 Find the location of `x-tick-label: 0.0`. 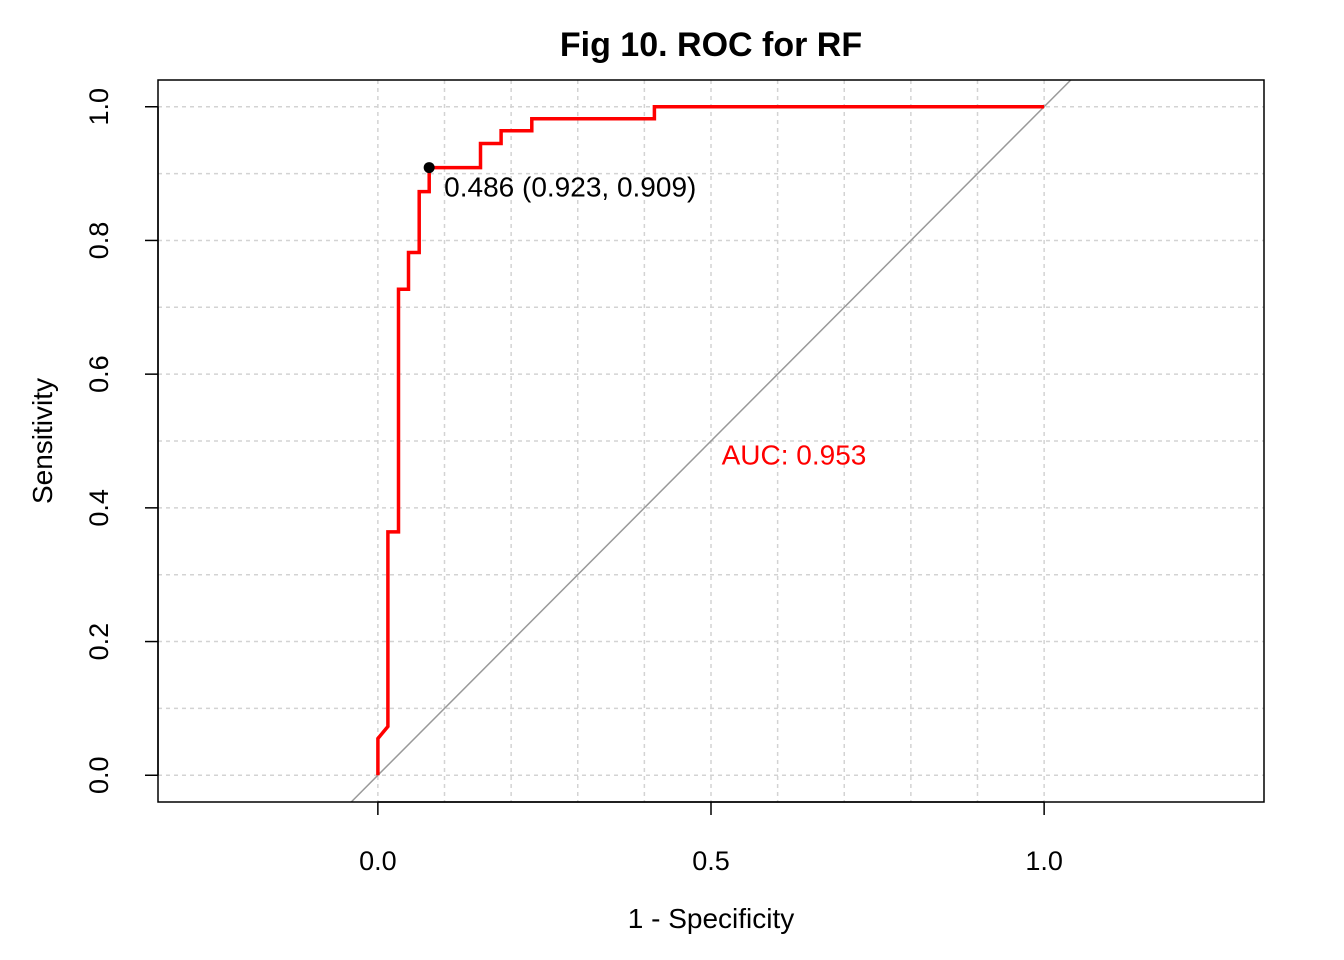

x-tick-label: 0.0 is located at coordinates (378, 861).